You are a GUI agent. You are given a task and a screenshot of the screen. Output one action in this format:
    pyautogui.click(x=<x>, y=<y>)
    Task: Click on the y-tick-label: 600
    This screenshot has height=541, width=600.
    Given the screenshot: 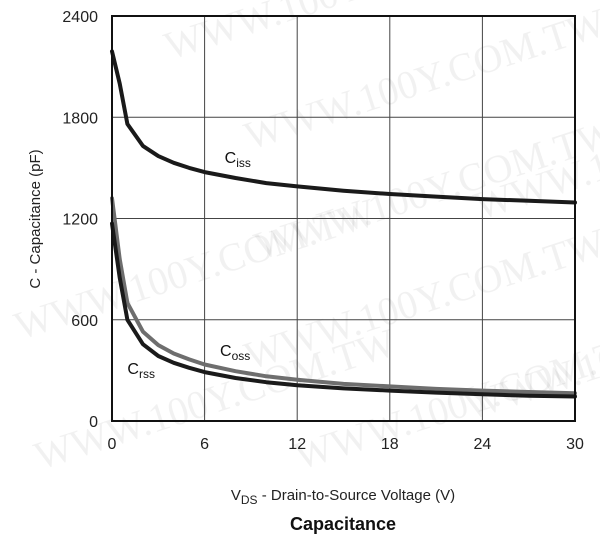 What is the action you would take?
    pyautogui.click(x=84, y=321)
    